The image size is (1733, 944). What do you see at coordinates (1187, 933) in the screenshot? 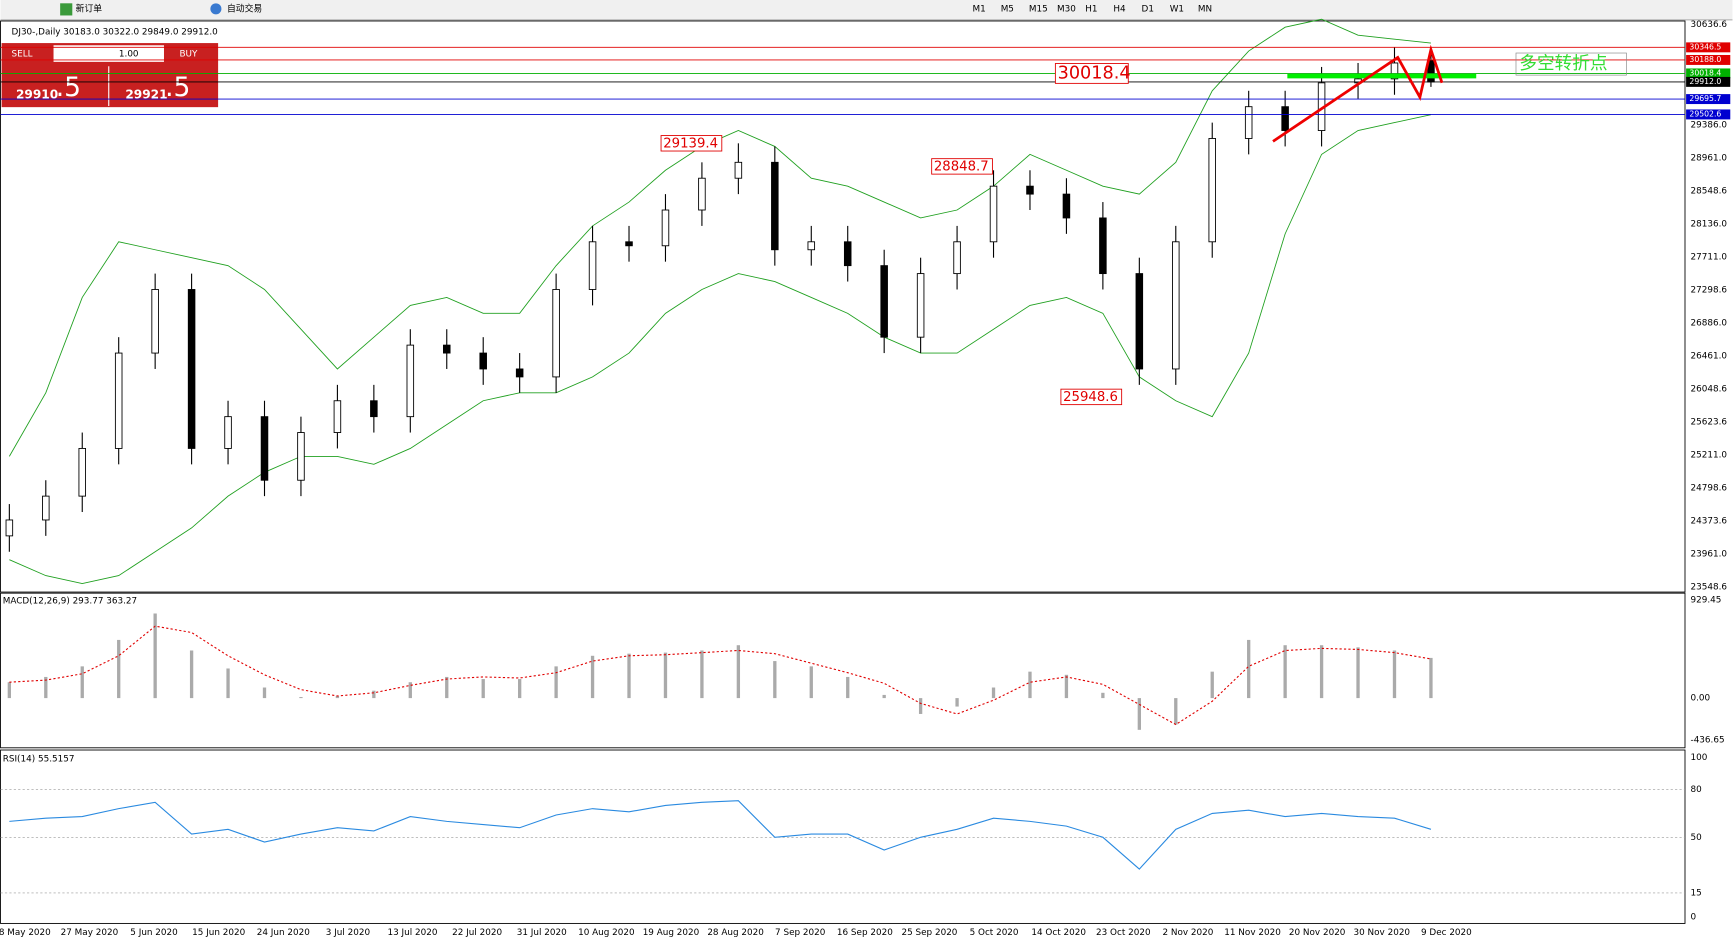
I see `date-label: 2 Nov 2020` at bounding box center [1187, 933].